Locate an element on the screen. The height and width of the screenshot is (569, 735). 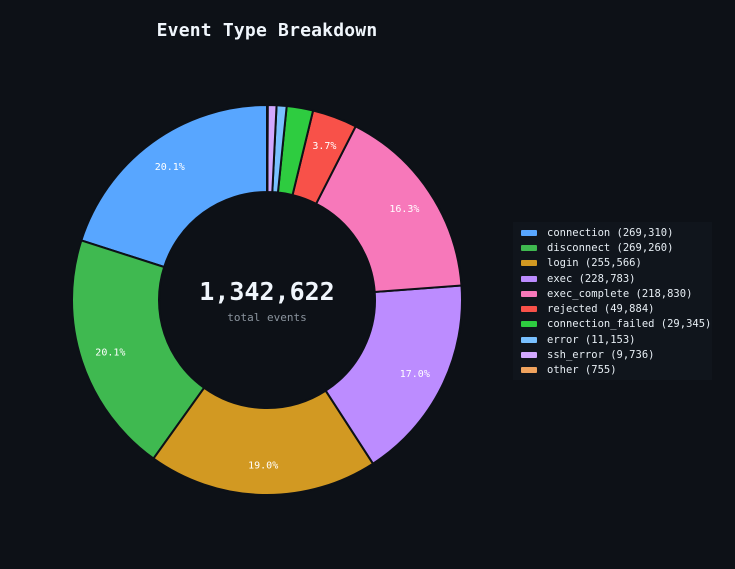
legend-label: login (255,566) is located at coordinates (594, 263).